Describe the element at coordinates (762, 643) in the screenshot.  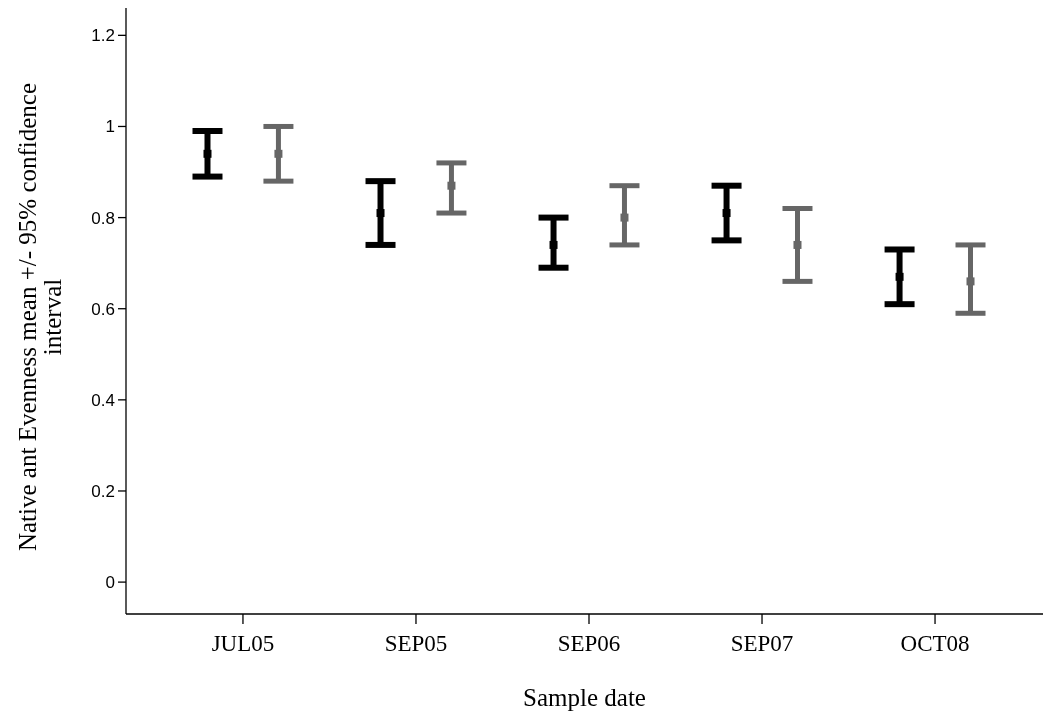
I see `x-tick-label: SEP07` at that location.